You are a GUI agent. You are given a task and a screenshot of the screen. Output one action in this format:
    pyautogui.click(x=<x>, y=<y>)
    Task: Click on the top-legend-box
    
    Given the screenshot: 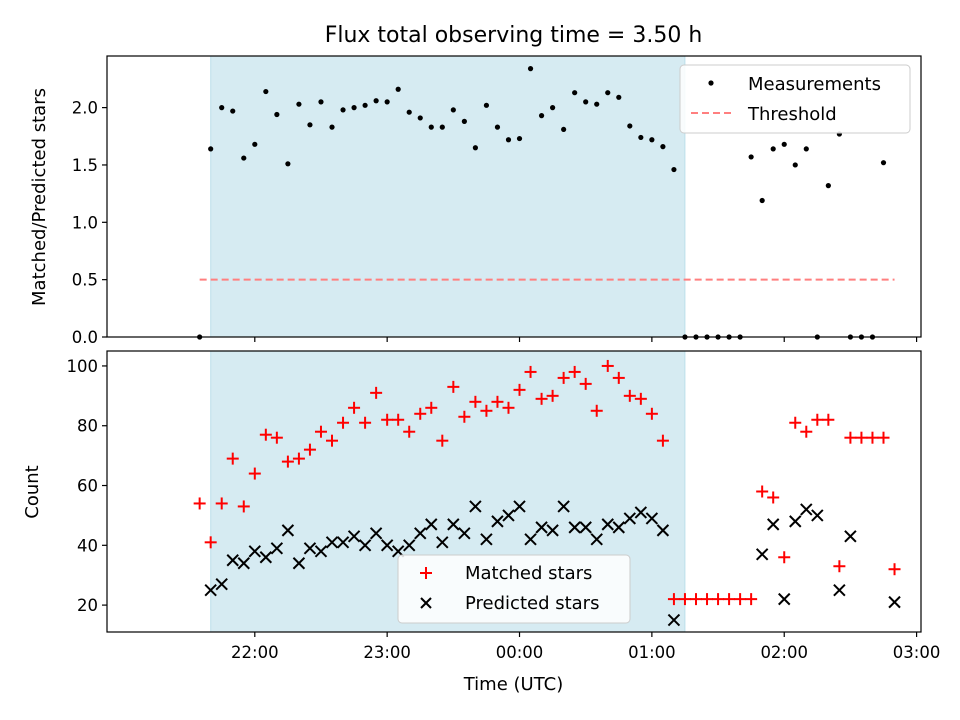 What is the action you would take?
    pyautogui.click(x=795, y=99)
    